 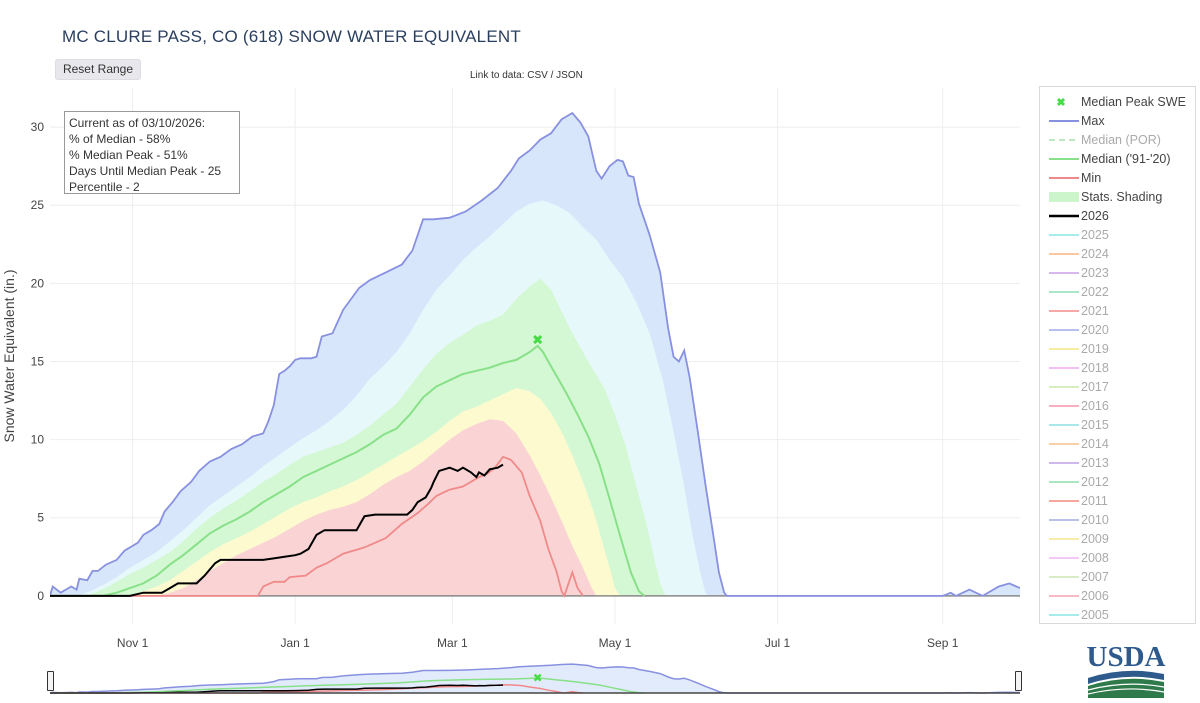 I want to click on legend-item: 2013, so click(x=1117, y=463).